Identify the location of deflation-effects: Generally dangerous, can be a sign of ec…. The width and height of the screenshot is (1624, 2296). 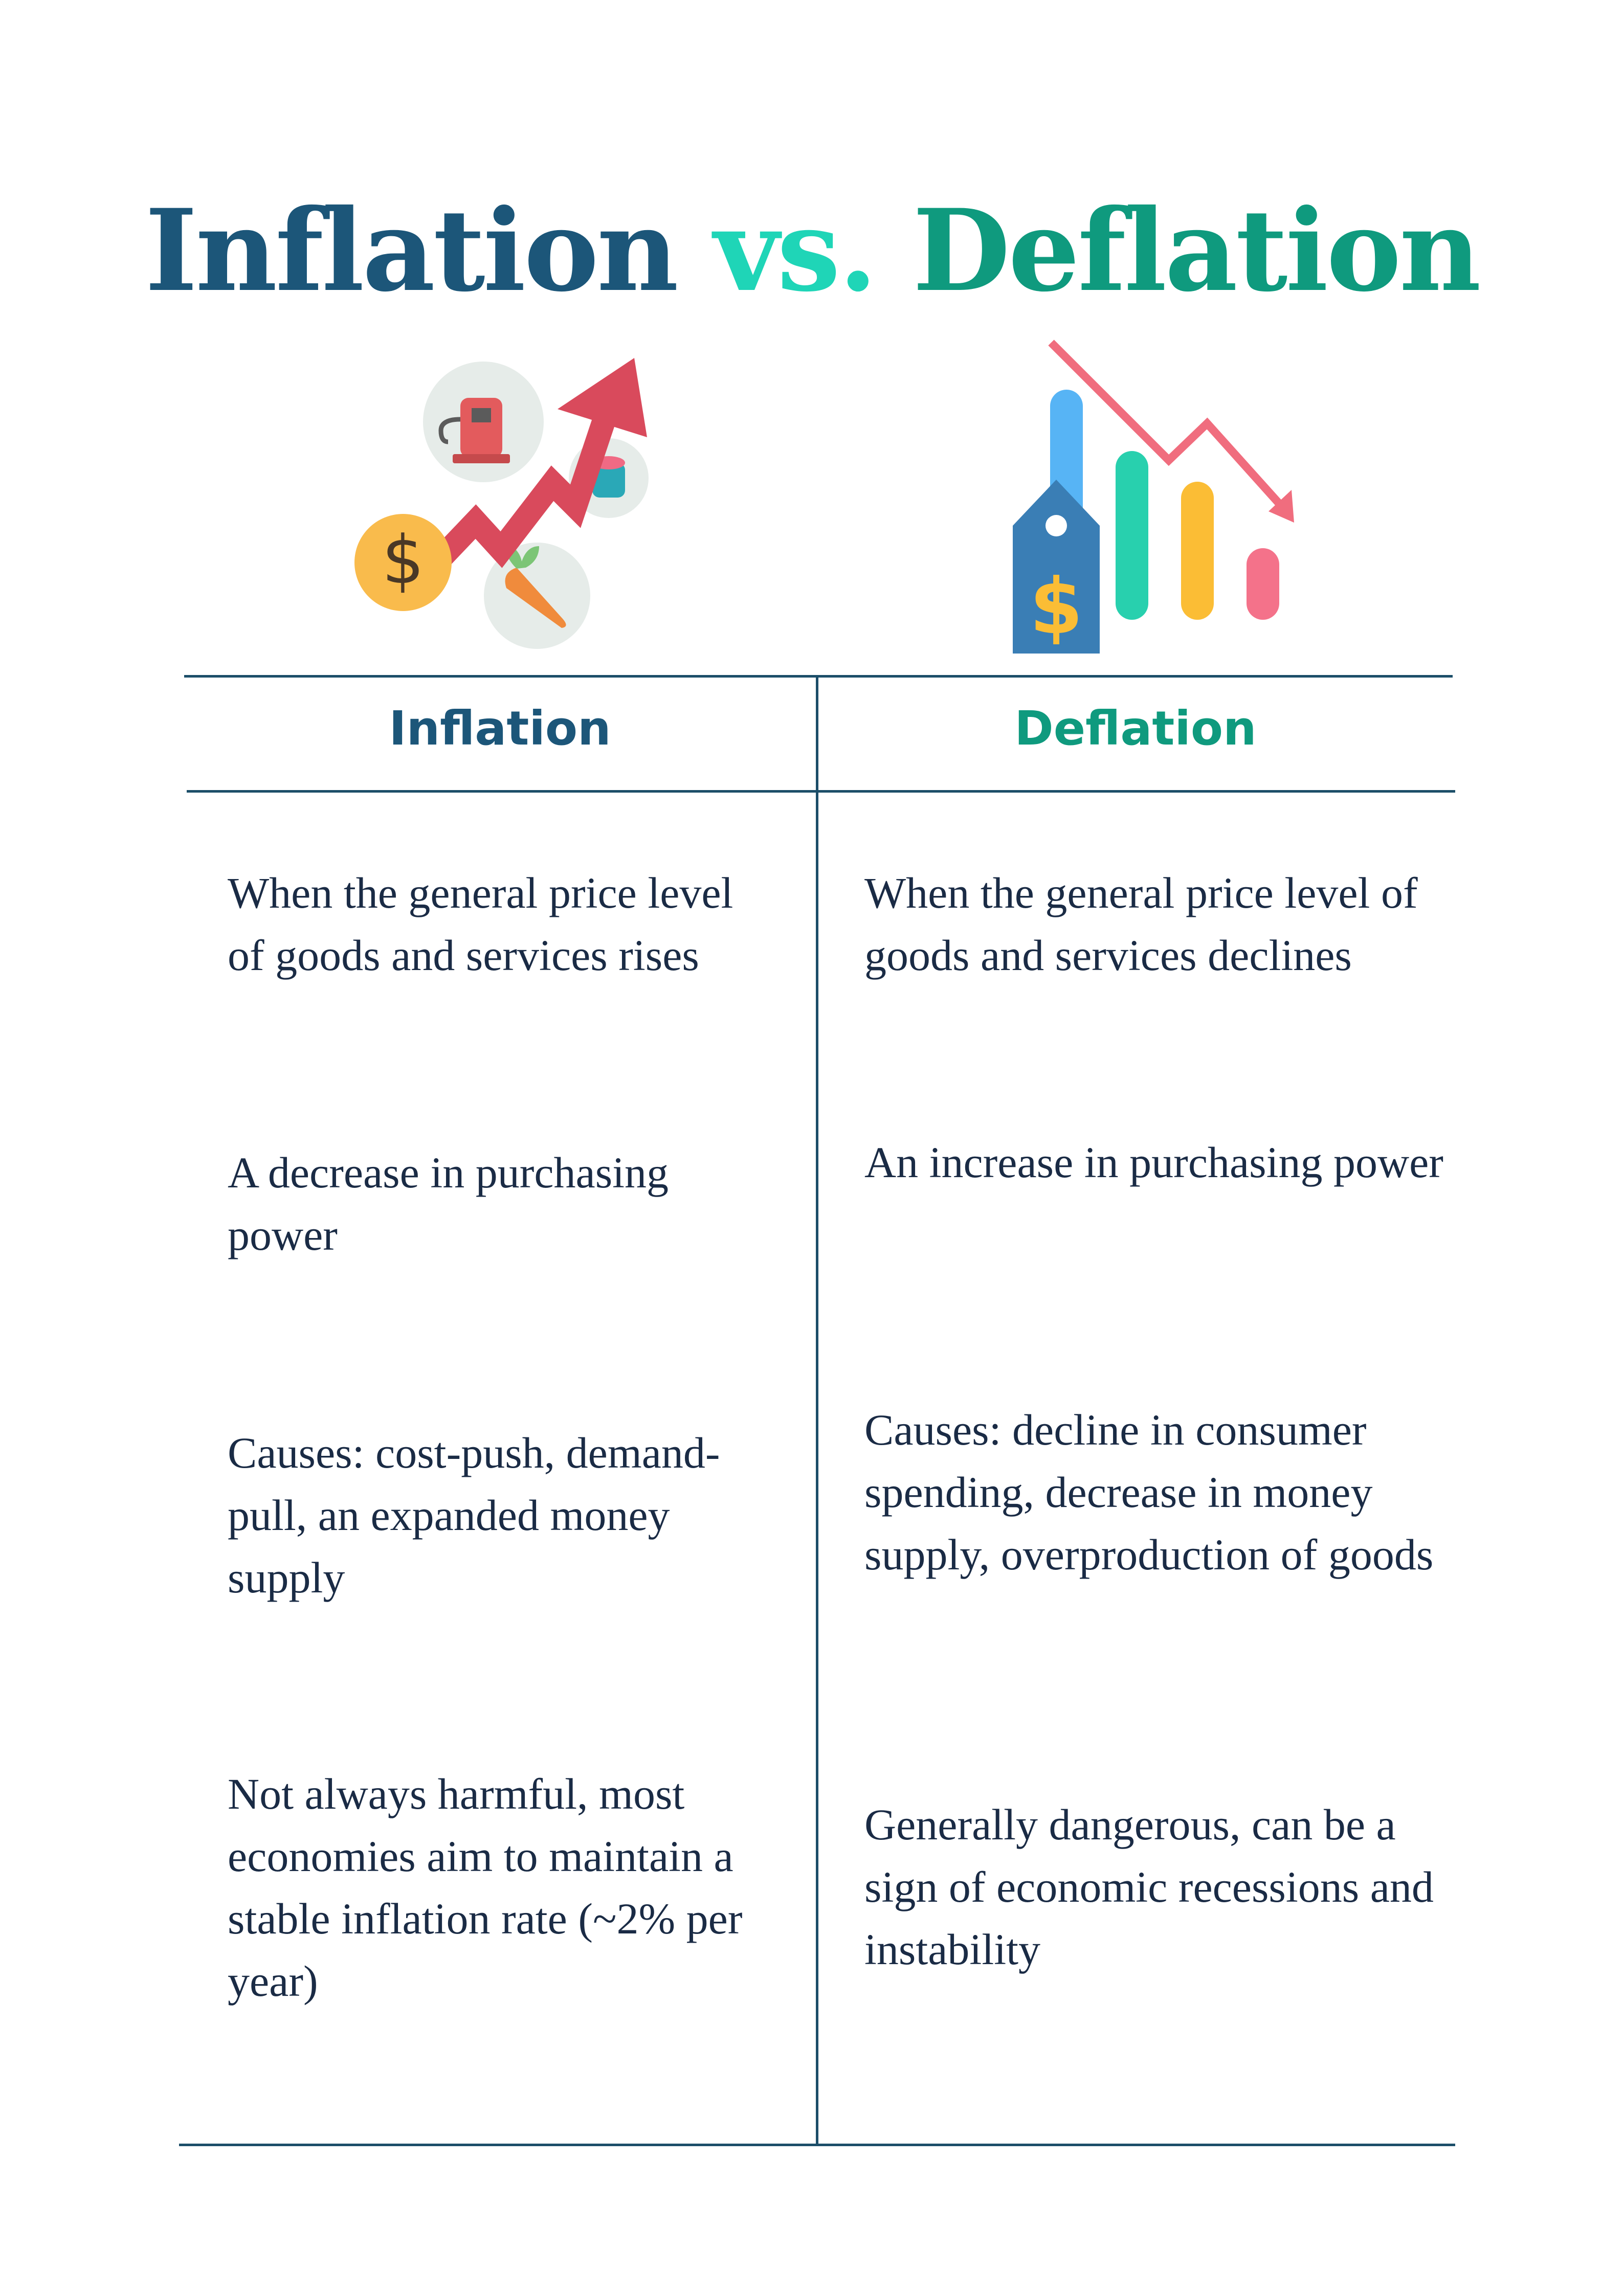
(1149, 1887).